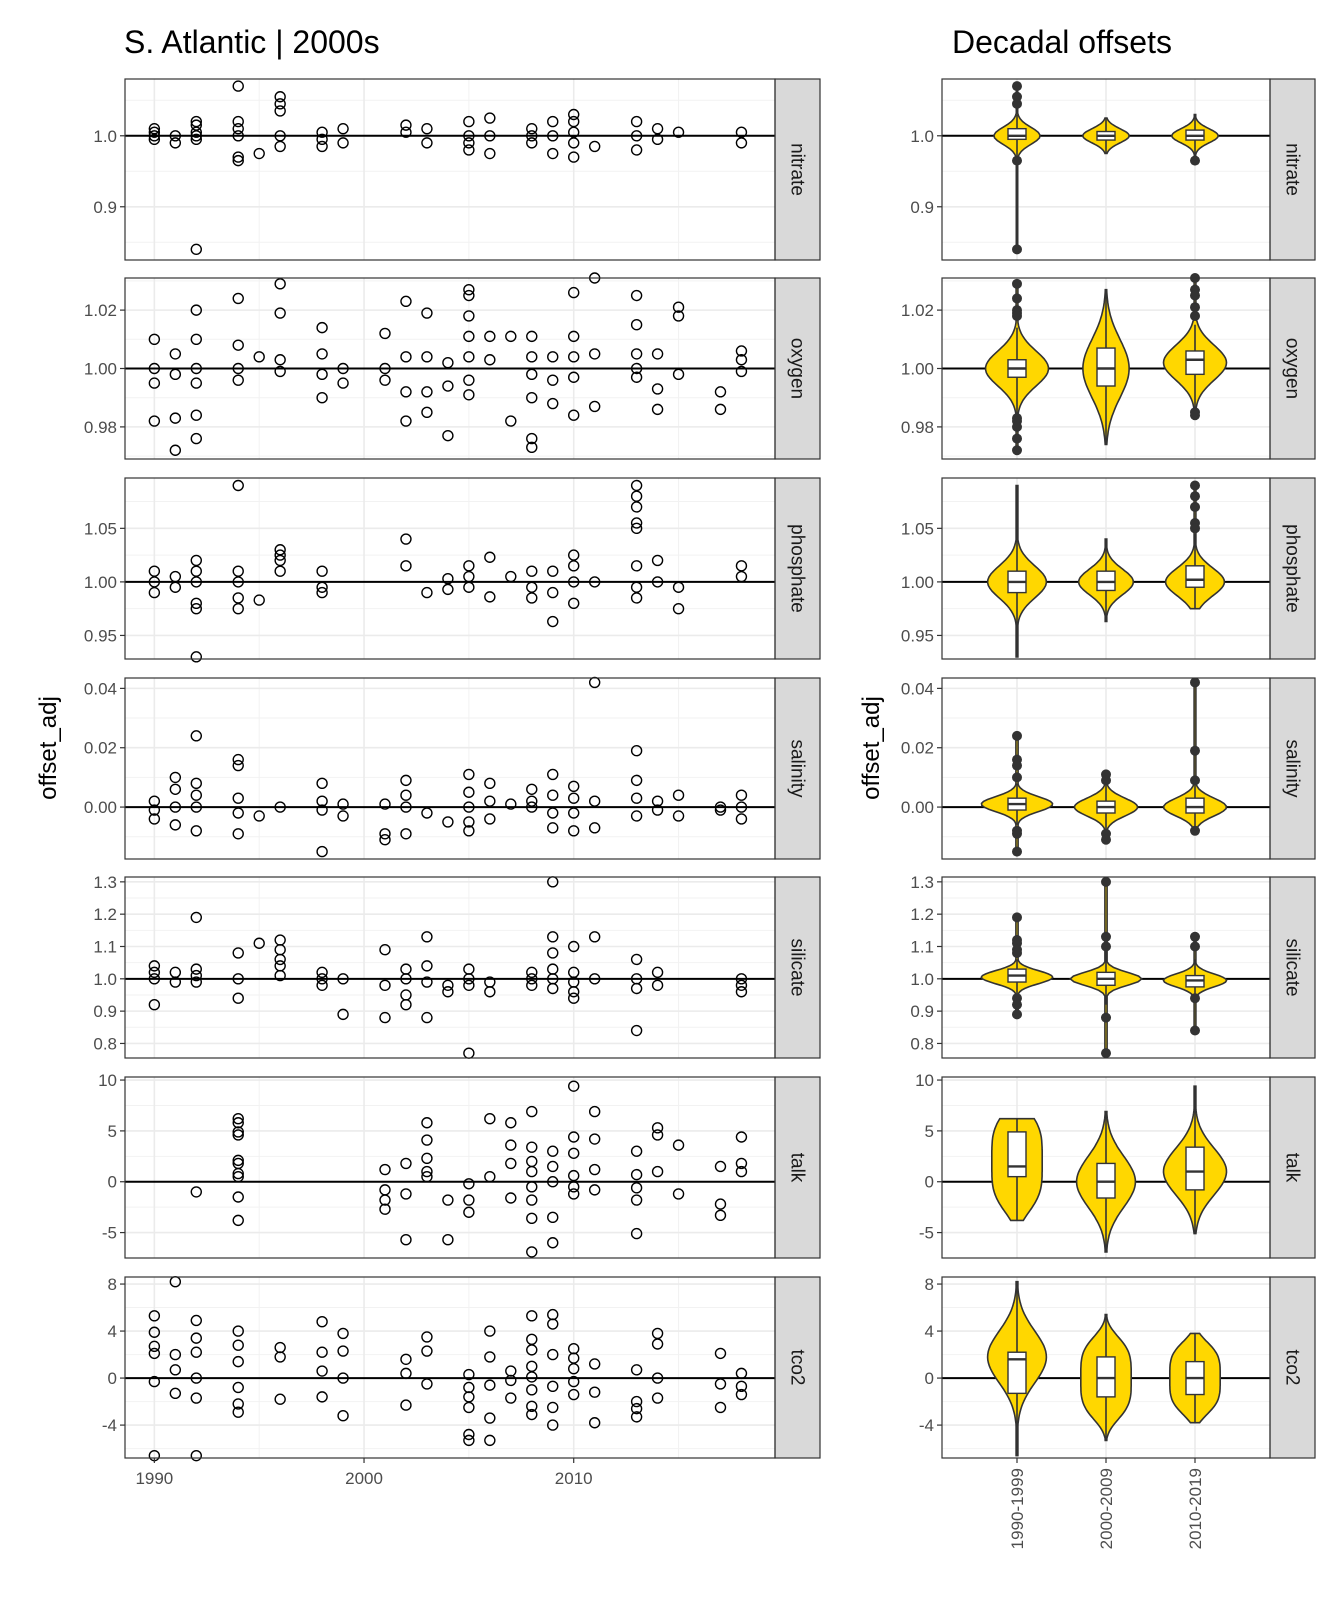 The image size is (1344, 1612). Describe the element at coordinates (112, 1182) in the screenshot. I see `y-tick-label: 0` at that location.